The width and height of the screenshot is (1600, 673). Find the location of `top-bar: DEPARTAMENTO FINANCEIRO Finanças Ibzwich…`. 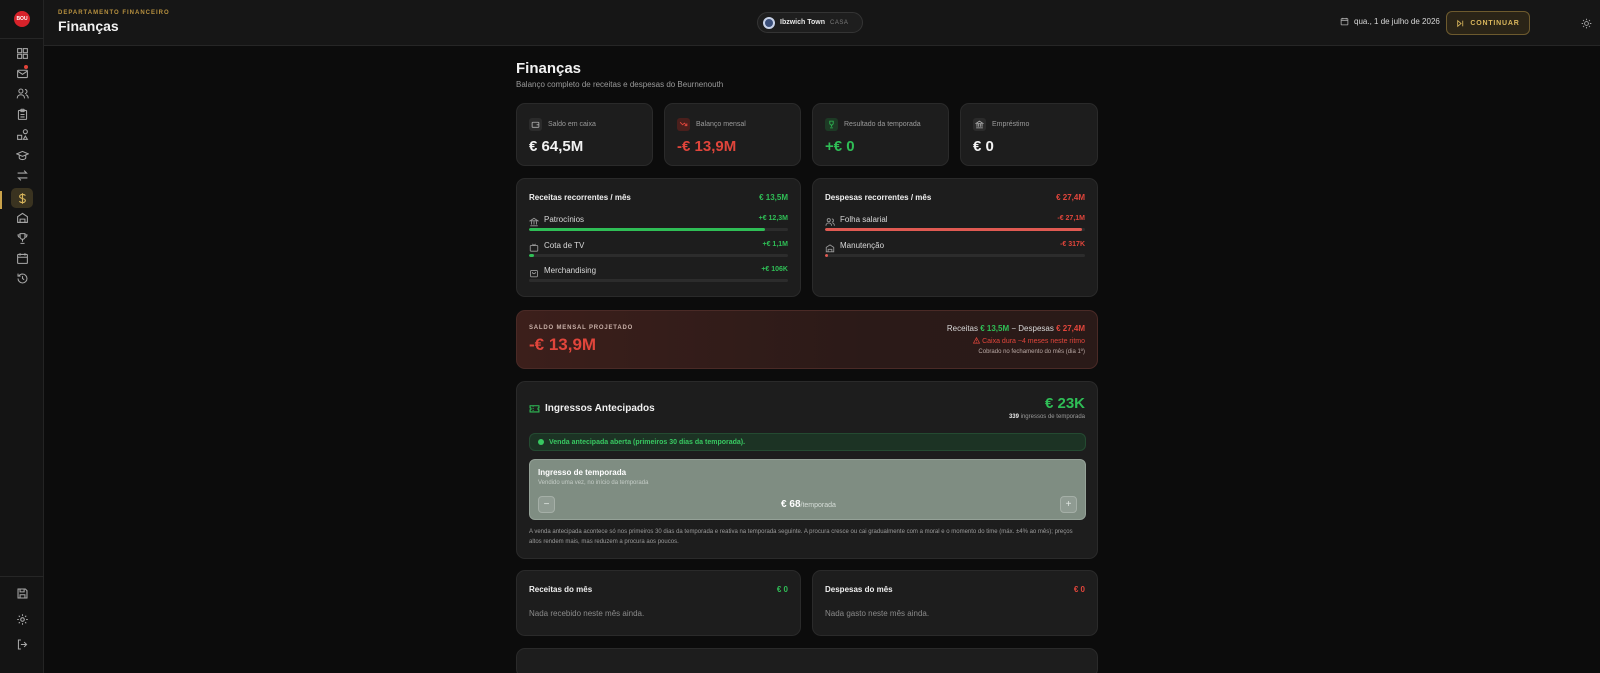

top-bar: DEPARTAMENTO FINANCEIRO Finanças Ibzwich… is located at coordinates (822, 23).